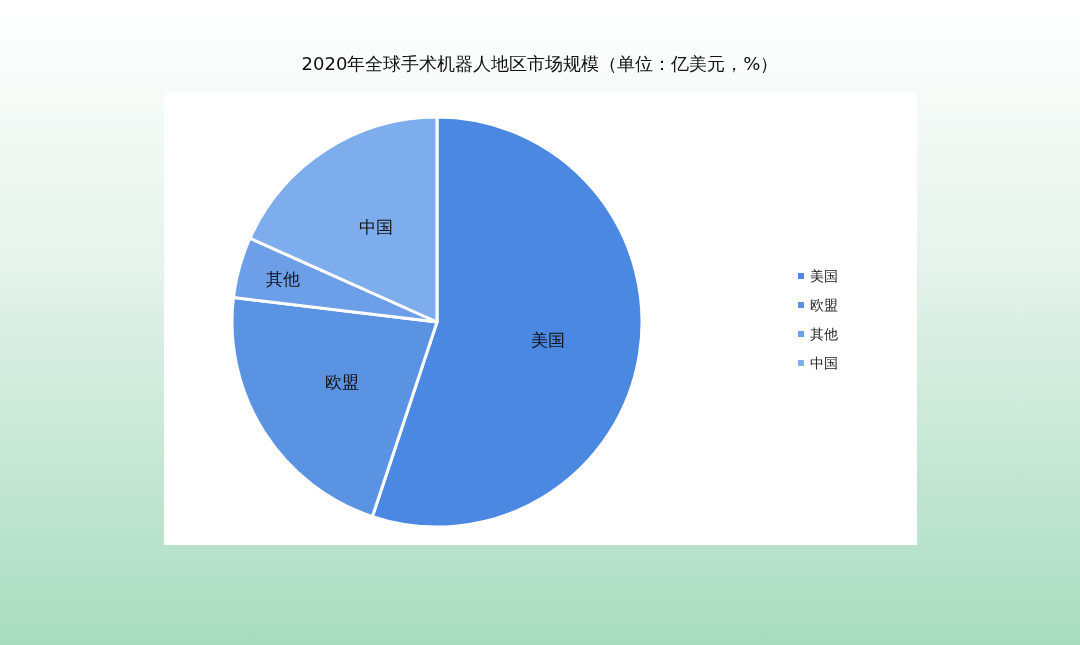 The height and width of the screenshot is (645, 1080). Describe the element at coordinates (824, 276) in the screenshot. I see `legend-label: 美国` at that location.